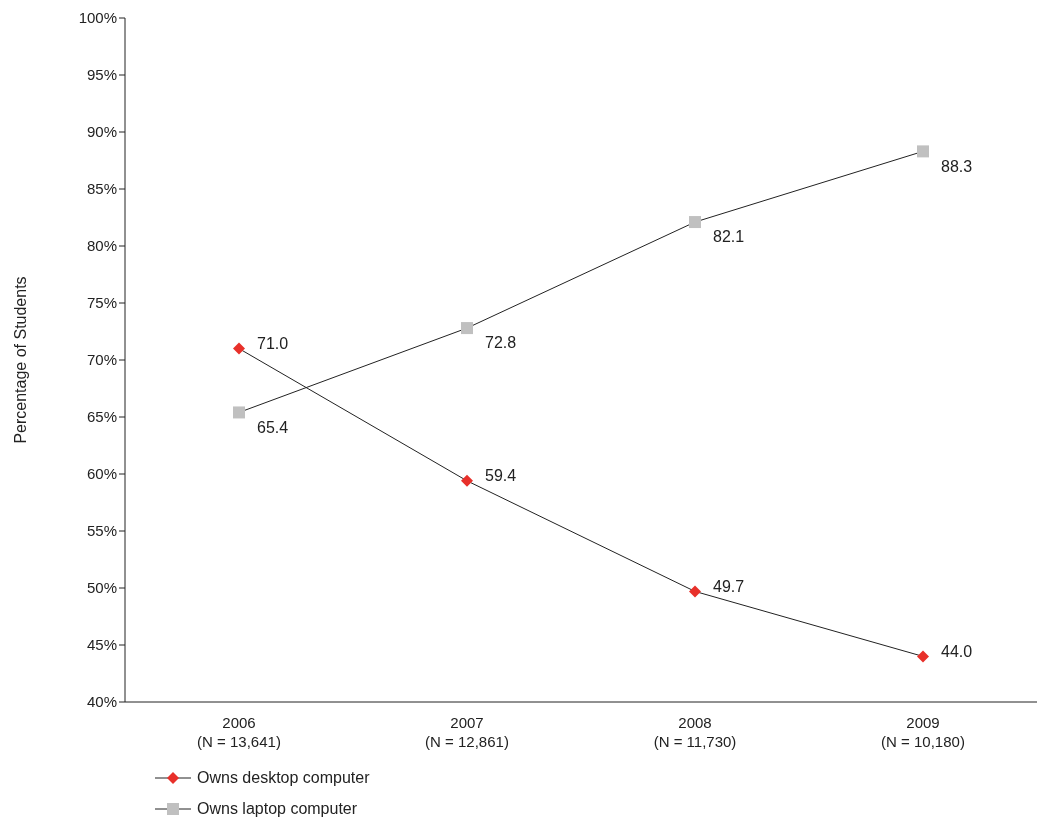  I want to click on y-tick-label: 40%, so click(101, 702).